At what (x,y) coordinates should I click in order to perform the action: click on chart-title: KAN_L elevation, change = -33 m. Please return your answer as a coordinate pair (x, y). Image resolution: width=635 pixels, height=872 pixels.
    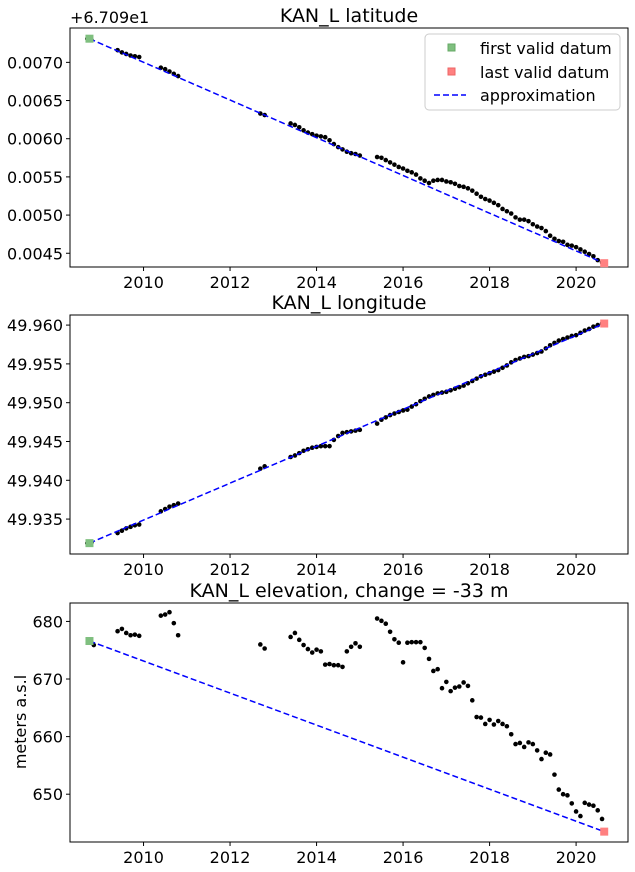
    Looking at the image, I should click on (349, 591).